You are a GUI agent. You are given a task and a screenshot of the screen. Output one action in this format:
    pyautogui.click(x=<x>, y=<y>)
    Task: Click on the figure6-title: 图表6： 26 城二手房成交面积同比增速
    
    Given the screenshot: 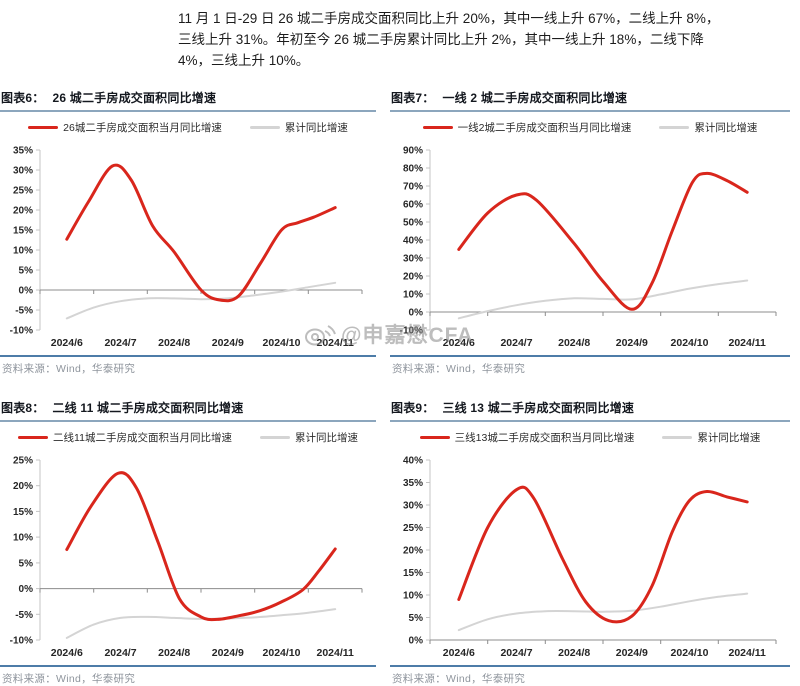 What is the action you would take?
    pyautogui.click(x=188, y=100)
    